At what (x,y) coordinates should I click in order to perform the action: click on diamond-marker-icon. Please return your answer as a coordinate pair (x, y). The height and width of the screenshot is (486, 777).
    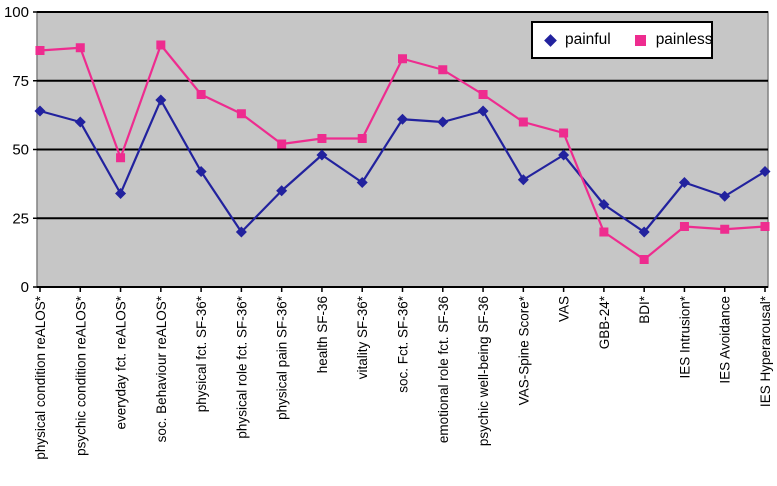
    Looking at the image, I should click on (550, 40).